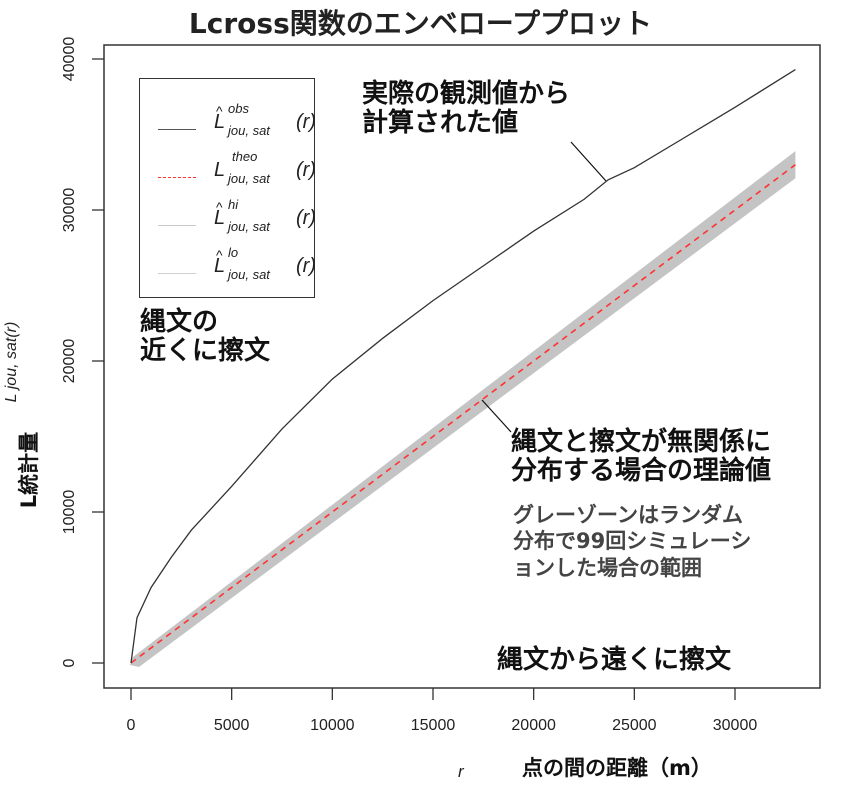 Image resolution: width=841 pixels, height=791 pixels. I want to click on legend-item-obs: ^ L obs jou, sat (r), so click(228, 125).